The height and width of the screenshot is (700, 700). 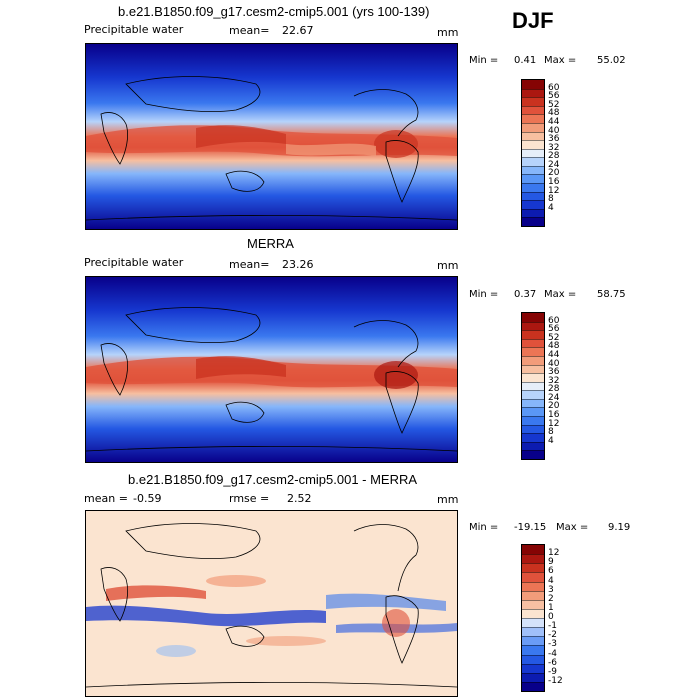 What do you see at coordinates (551, 598) in the screenshot?
I see `colorbar-tick-label: 2` at bounding box center [551, 598].